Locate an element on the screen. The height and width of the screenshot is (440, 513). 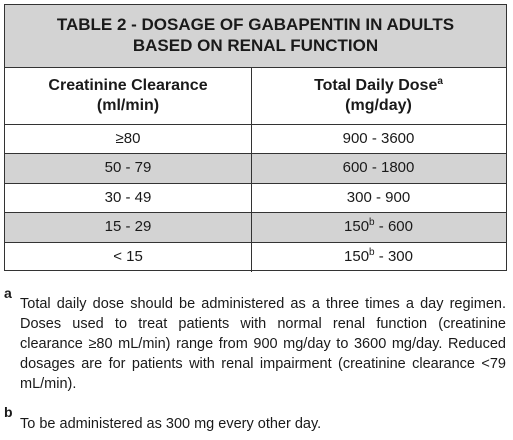
dose-cell: 150b - 300 is located at coordinates (378, 255).